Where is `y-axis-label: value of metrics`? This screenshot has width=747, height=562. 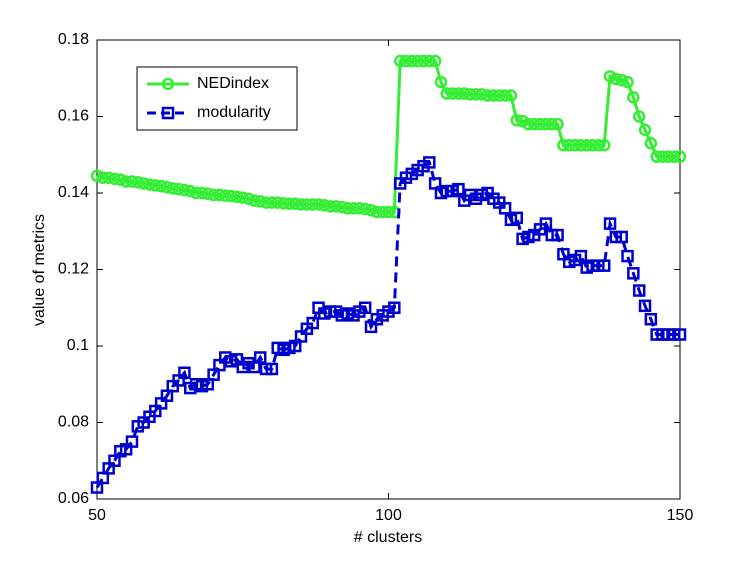 y-axis-label: value of metrics is located at coordinates (39, 270).